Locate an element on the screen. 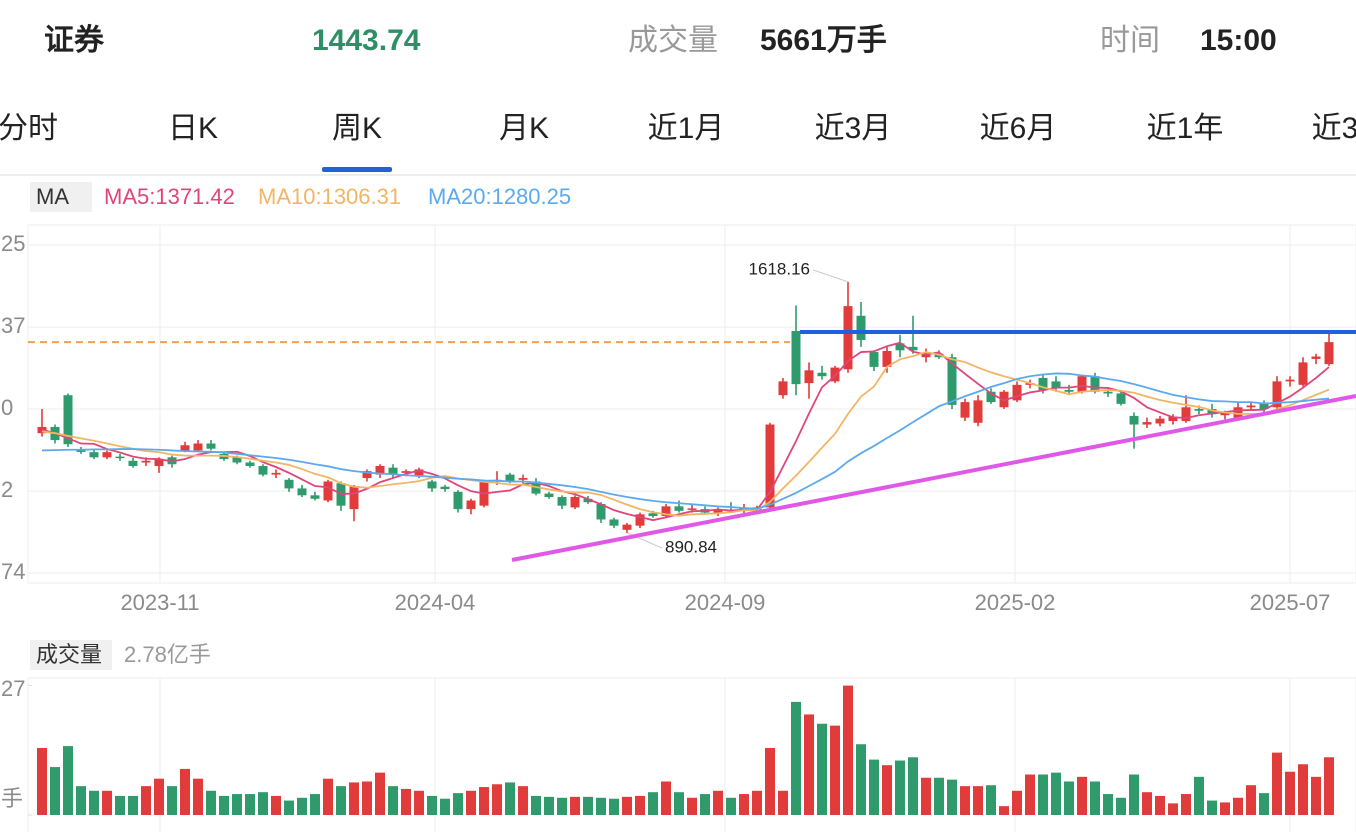 Image resolution: width=1356 pixels, height=832 pixels. tab: 近3月 is located at coordinates (853, 128).